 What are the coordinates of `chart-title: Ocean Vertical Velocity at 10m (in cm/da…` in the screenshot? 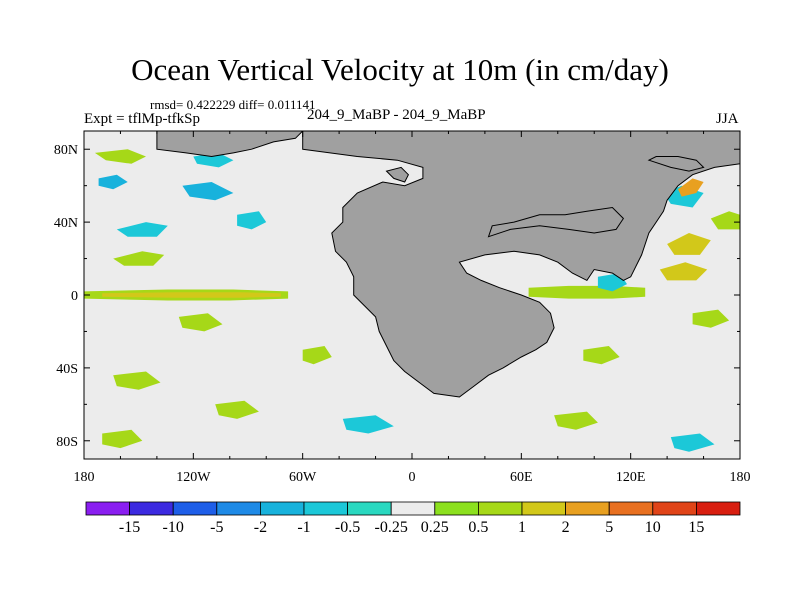 It's located at (400, 69).